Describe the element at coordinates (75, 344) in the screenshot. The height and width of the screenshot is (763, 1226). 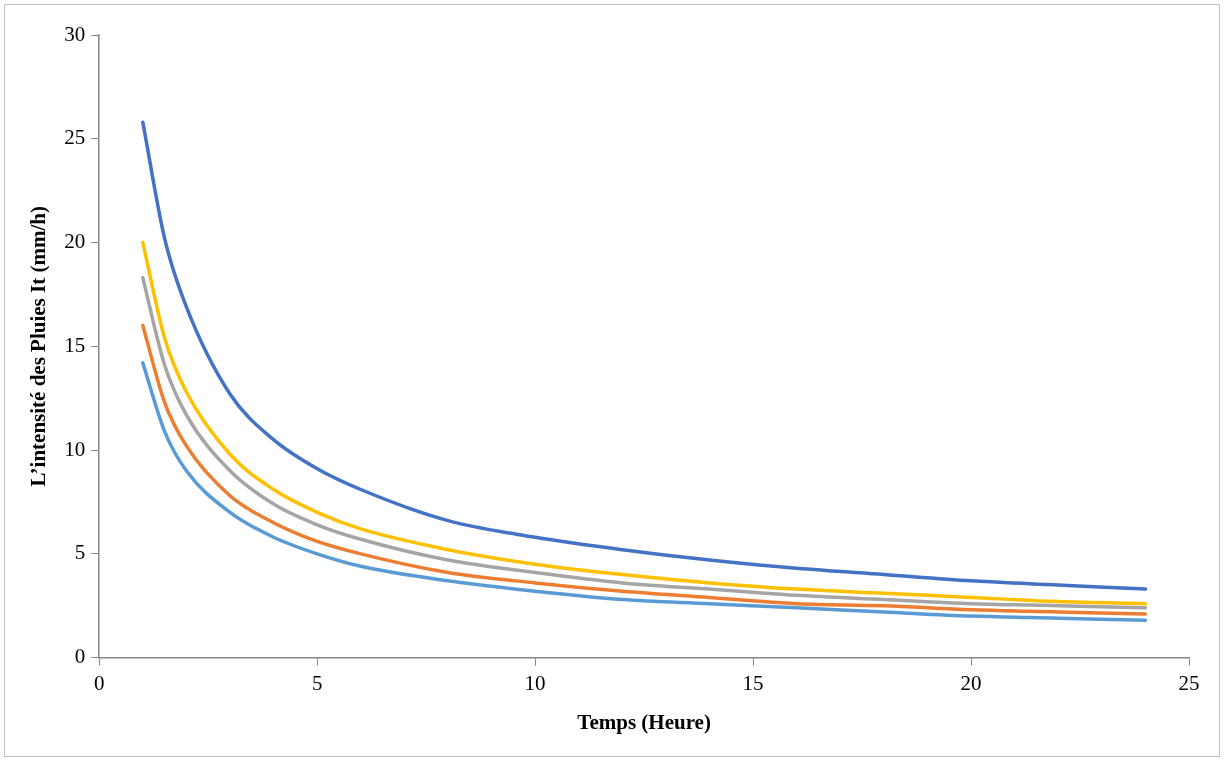
I see `y-tick-label: 15` at that location.